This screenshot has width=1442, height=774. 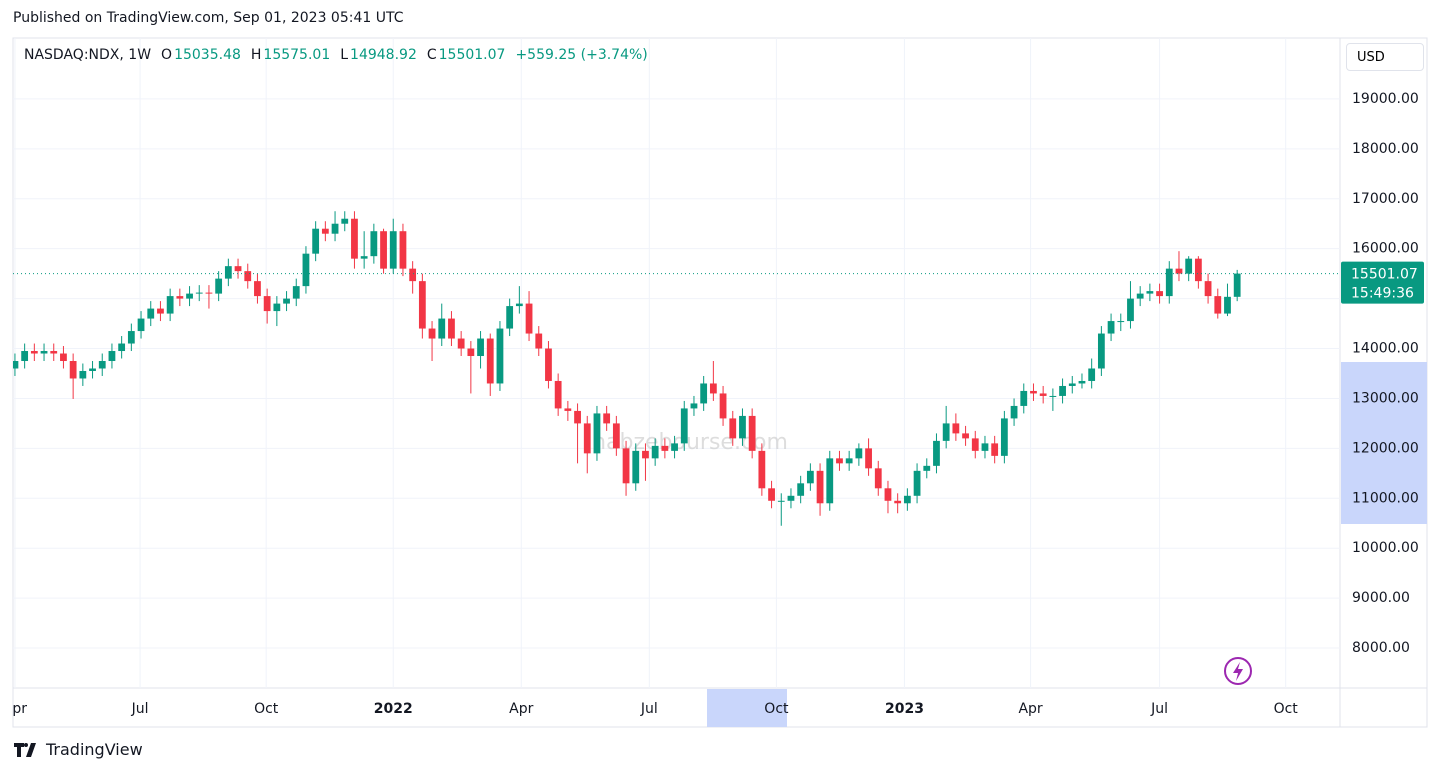 I want to click on lightning-bolt, so click(x=1238, y=671).